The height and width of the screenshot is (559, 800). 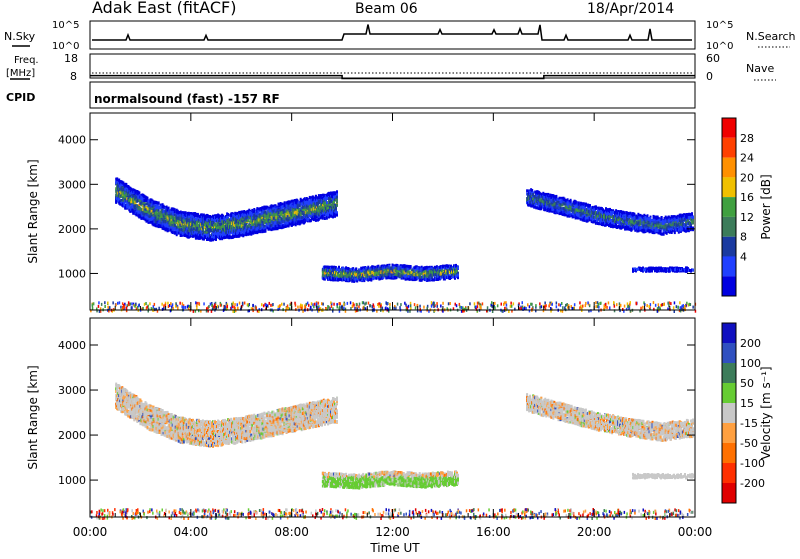 I want to click on freq-tick-bottom: 8, so click(x=73, y=76).